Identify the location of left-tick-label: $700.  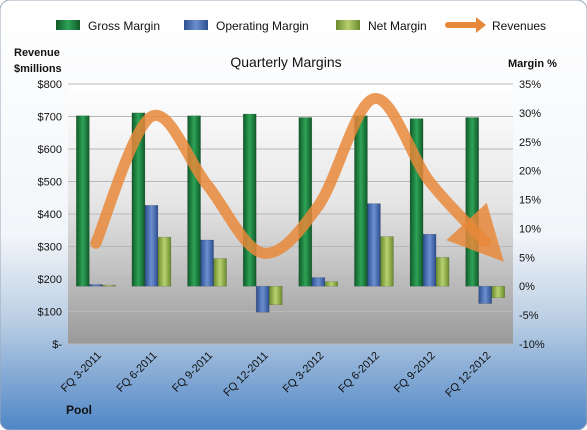
(50, 118).